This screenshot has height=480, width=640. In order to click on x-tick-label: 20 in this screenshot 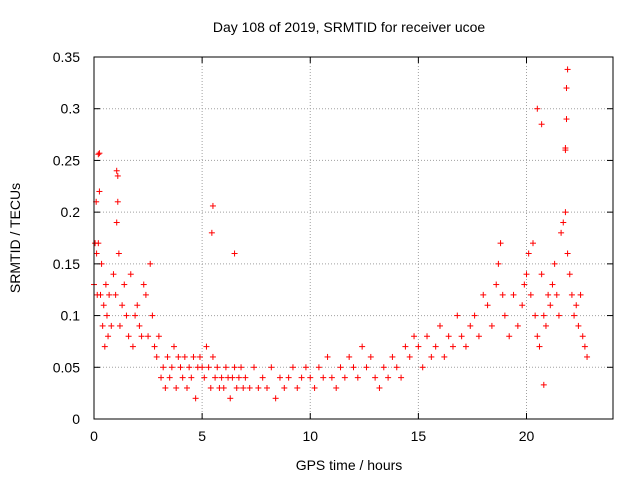, I will do `click(527, 436)`.